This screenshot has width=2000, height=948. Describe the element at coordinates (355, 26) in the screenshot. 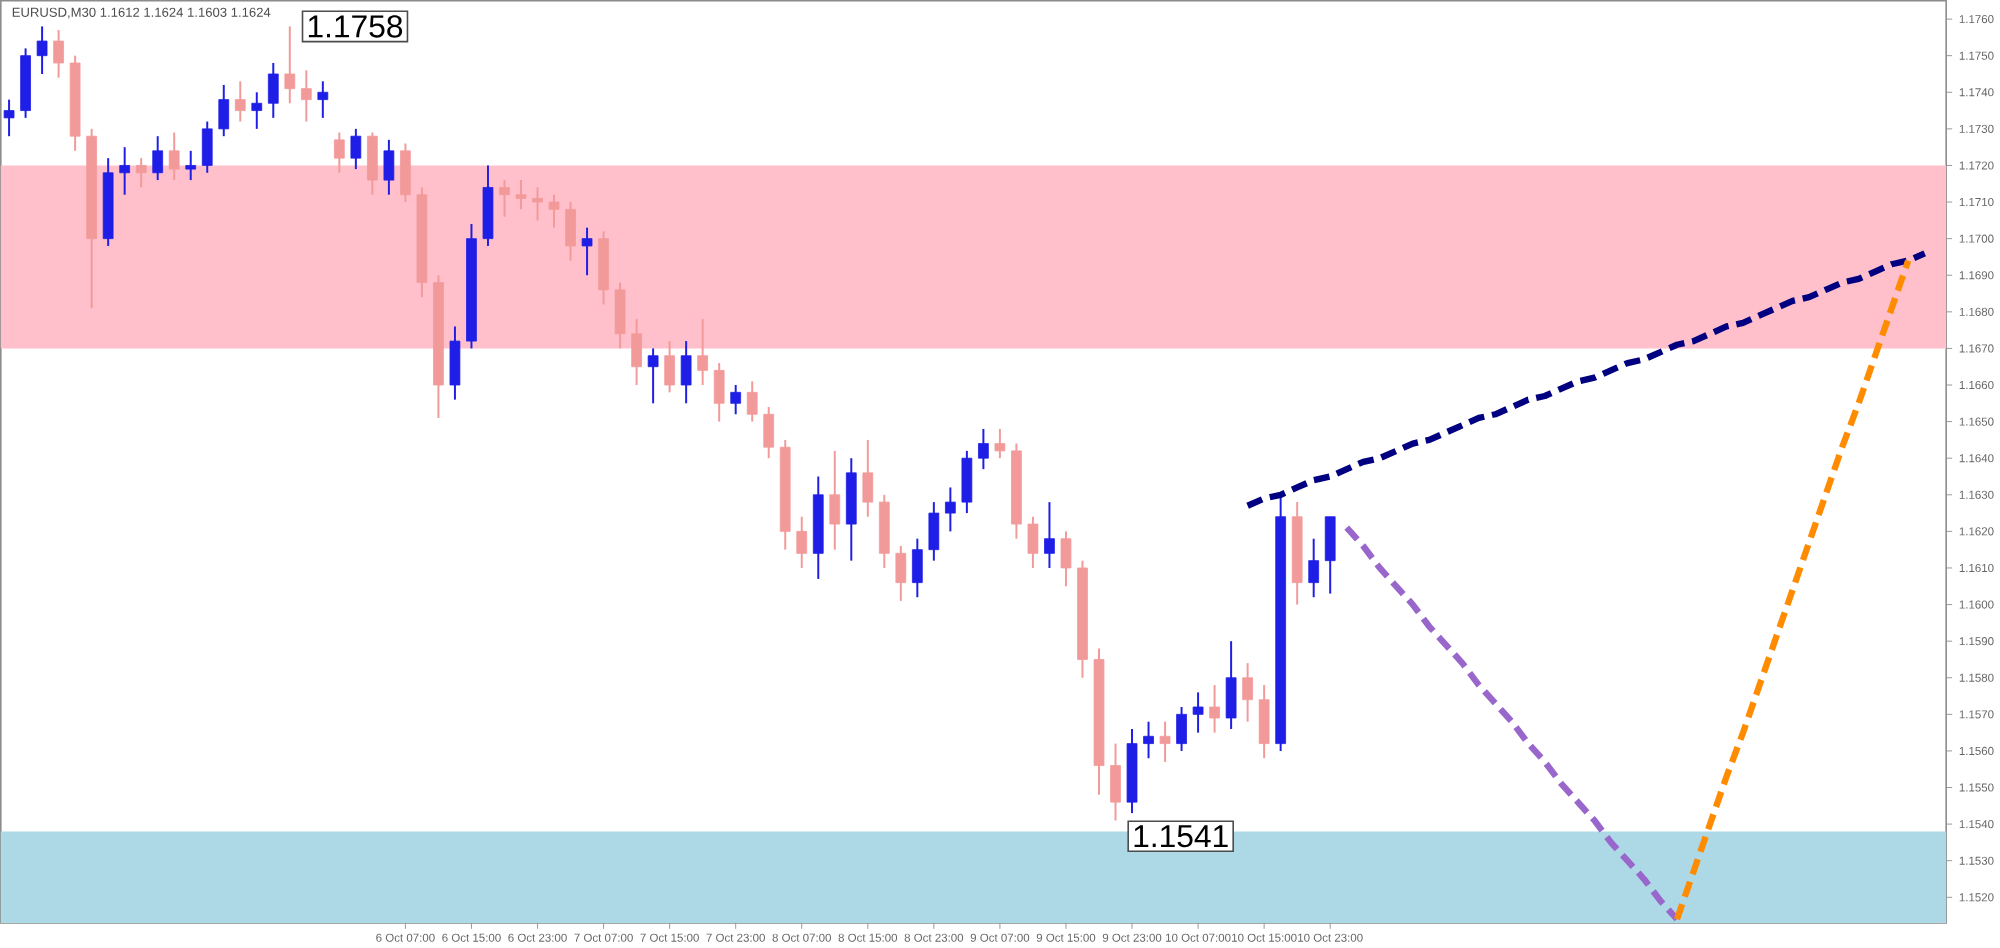

I see `annotation: 1.1758` at that location.